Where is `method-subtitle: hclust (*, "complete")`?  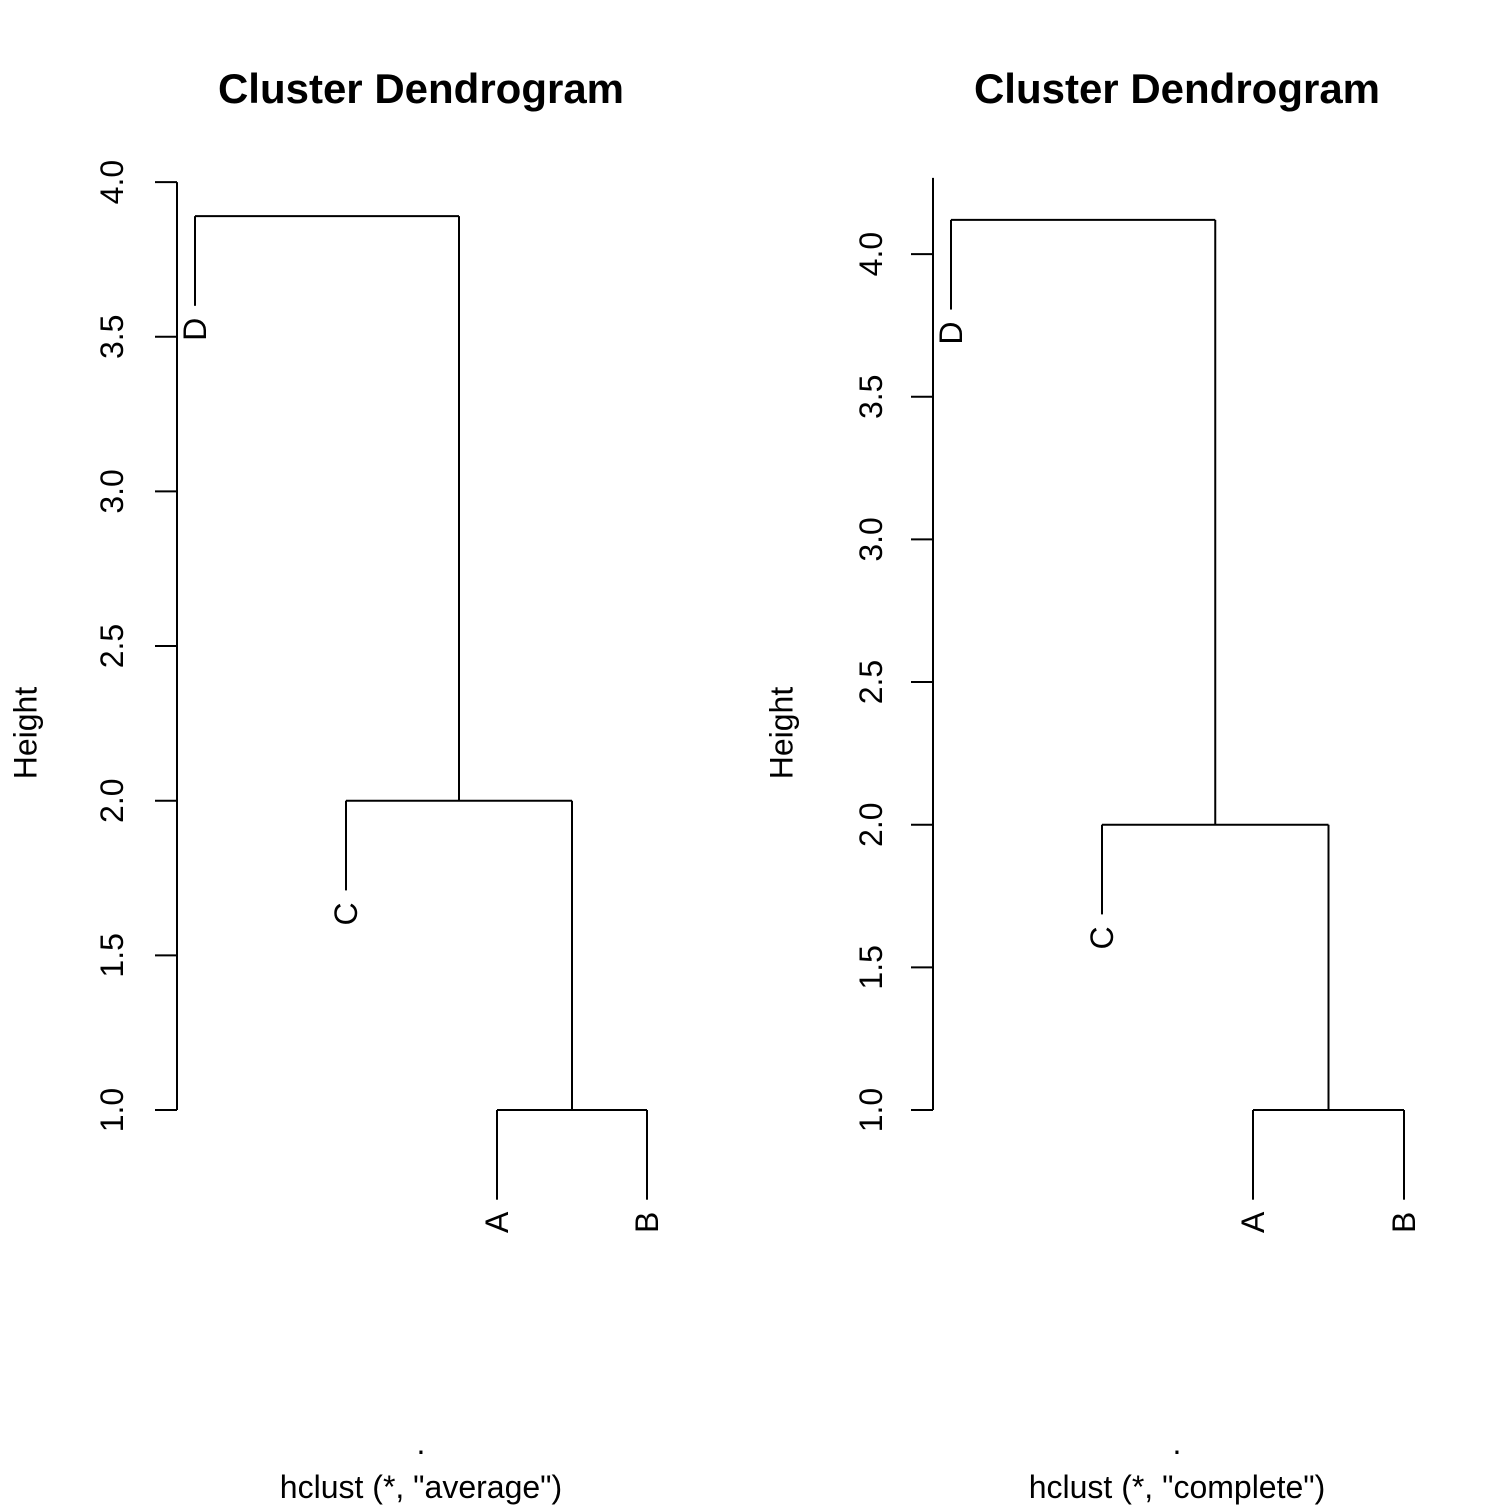 method-subtitle: hclust (*, "complete") is located at coordinates (1177, 1487).